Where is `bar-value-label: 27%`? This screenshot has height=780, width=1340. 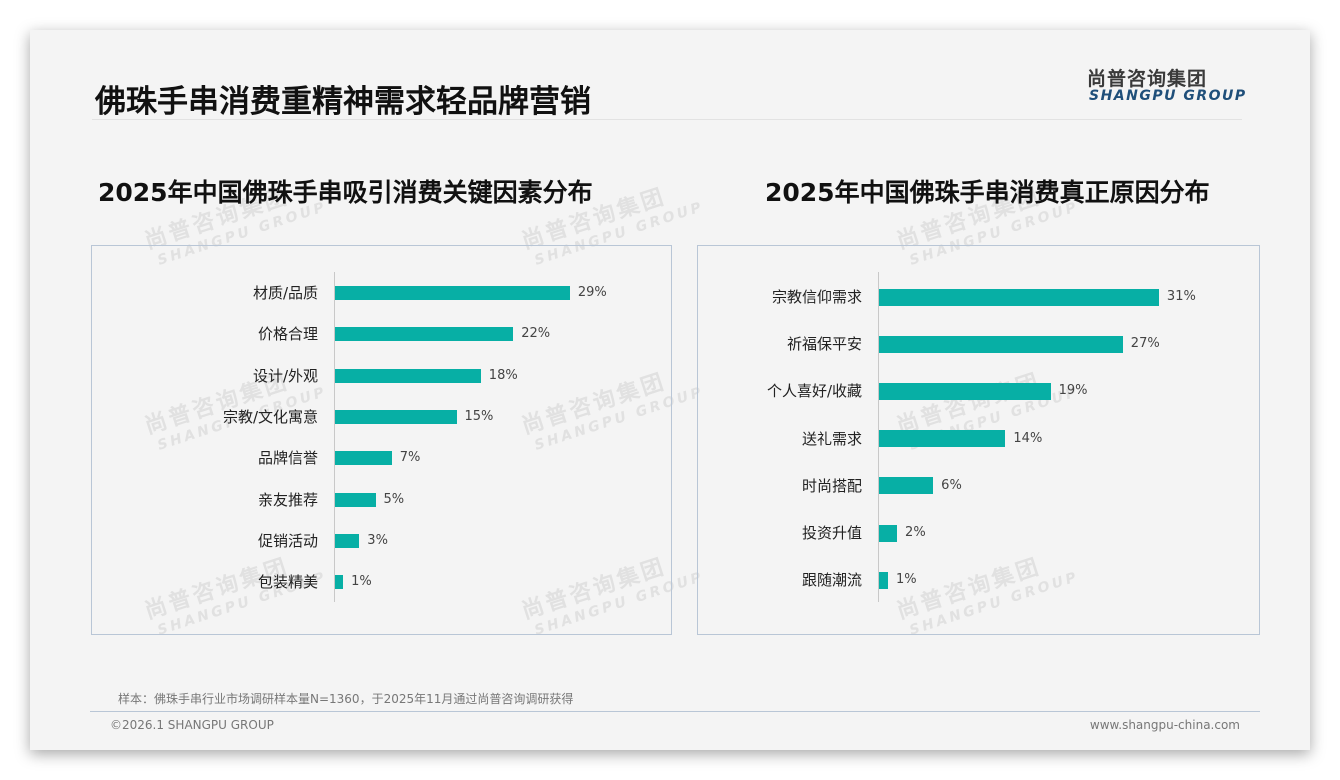 bar-value-label: 27% is located at coordinates (1145, 344).